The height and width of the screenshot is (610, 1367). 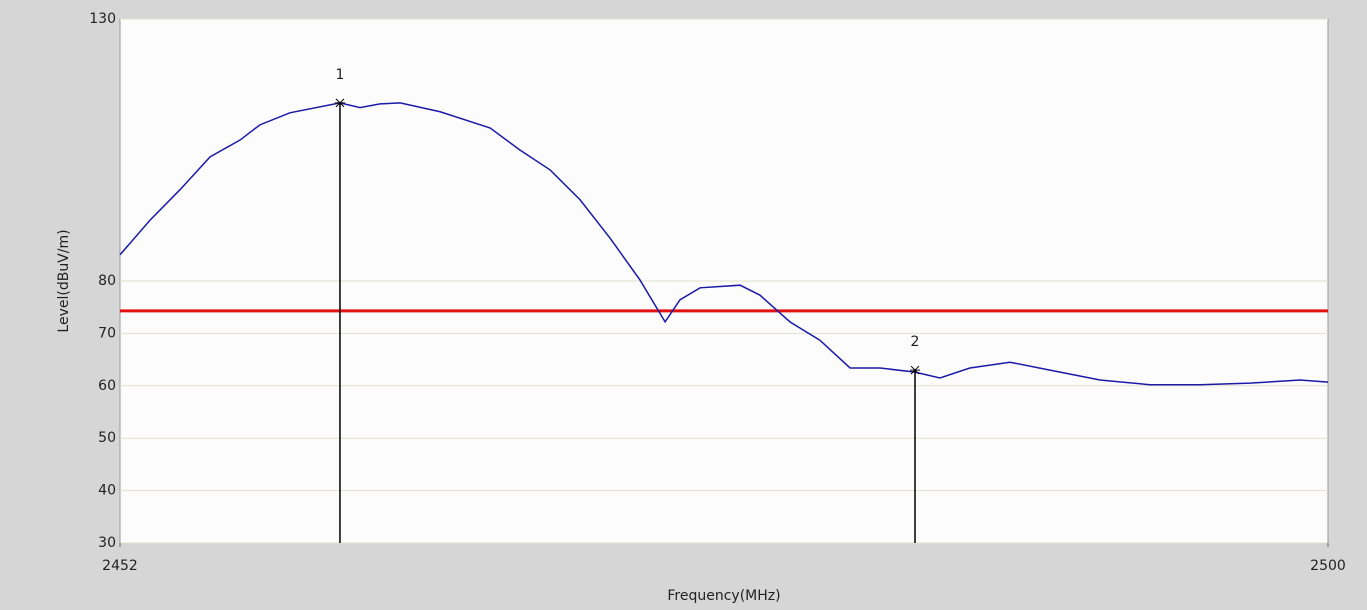 I want to click on marker-label: 1, so click(x=339, y=75).